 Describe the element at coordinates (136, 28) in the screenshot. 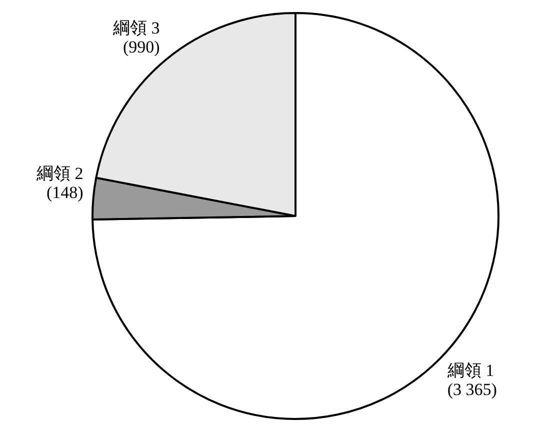

I see `slice-label: 綱領 3` at that location.